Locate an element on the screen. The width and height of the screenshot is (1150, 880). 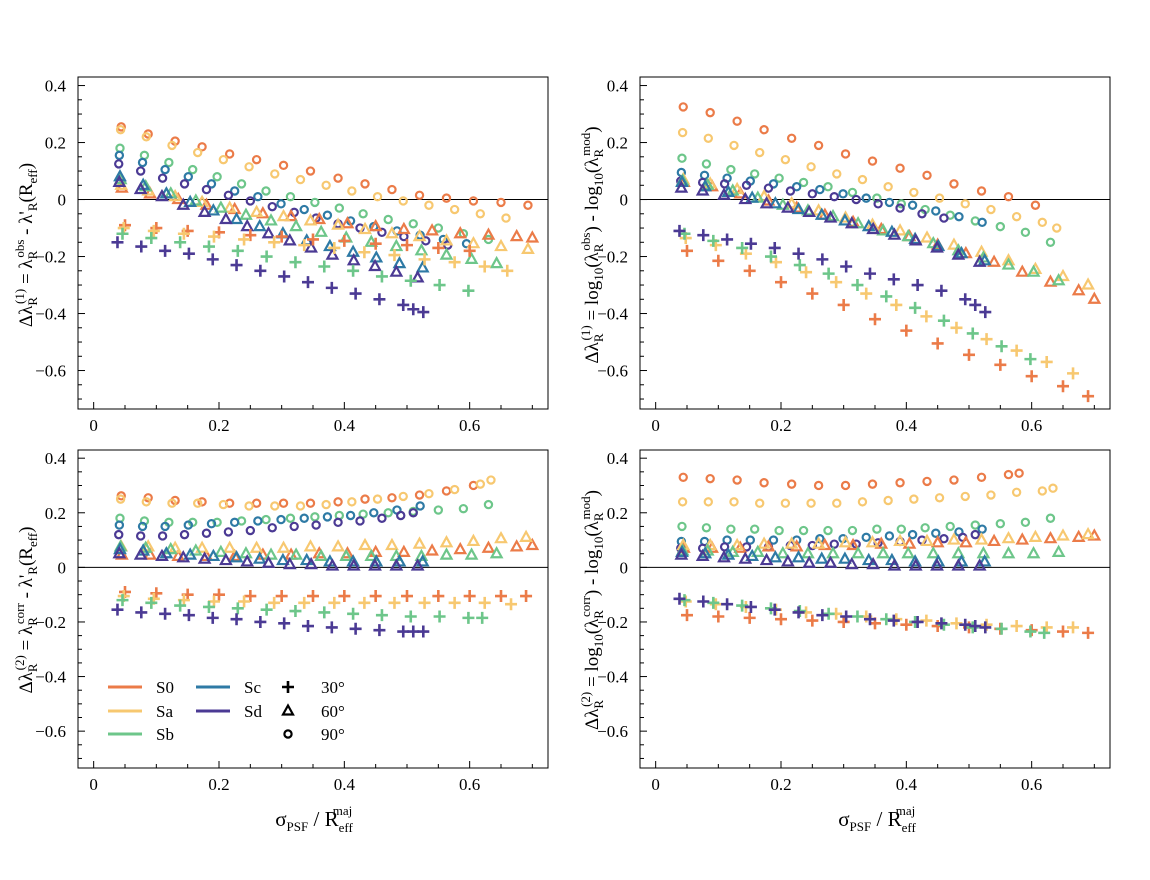
legend-item-Sd: Sd is located at coordinates (229, 711).